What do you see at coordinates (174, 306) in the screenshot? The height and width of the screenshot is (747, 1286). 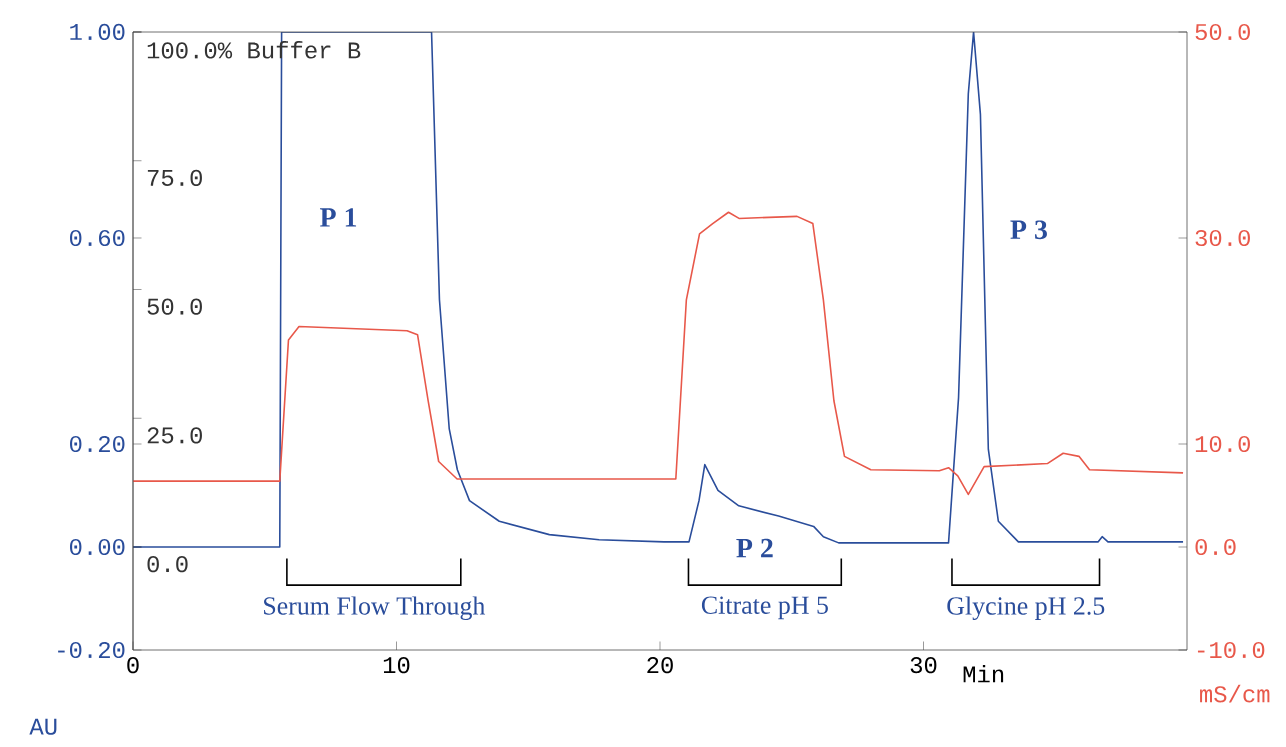 I see `y3-tick-label: 50.0` at bounding box center [174, 306].